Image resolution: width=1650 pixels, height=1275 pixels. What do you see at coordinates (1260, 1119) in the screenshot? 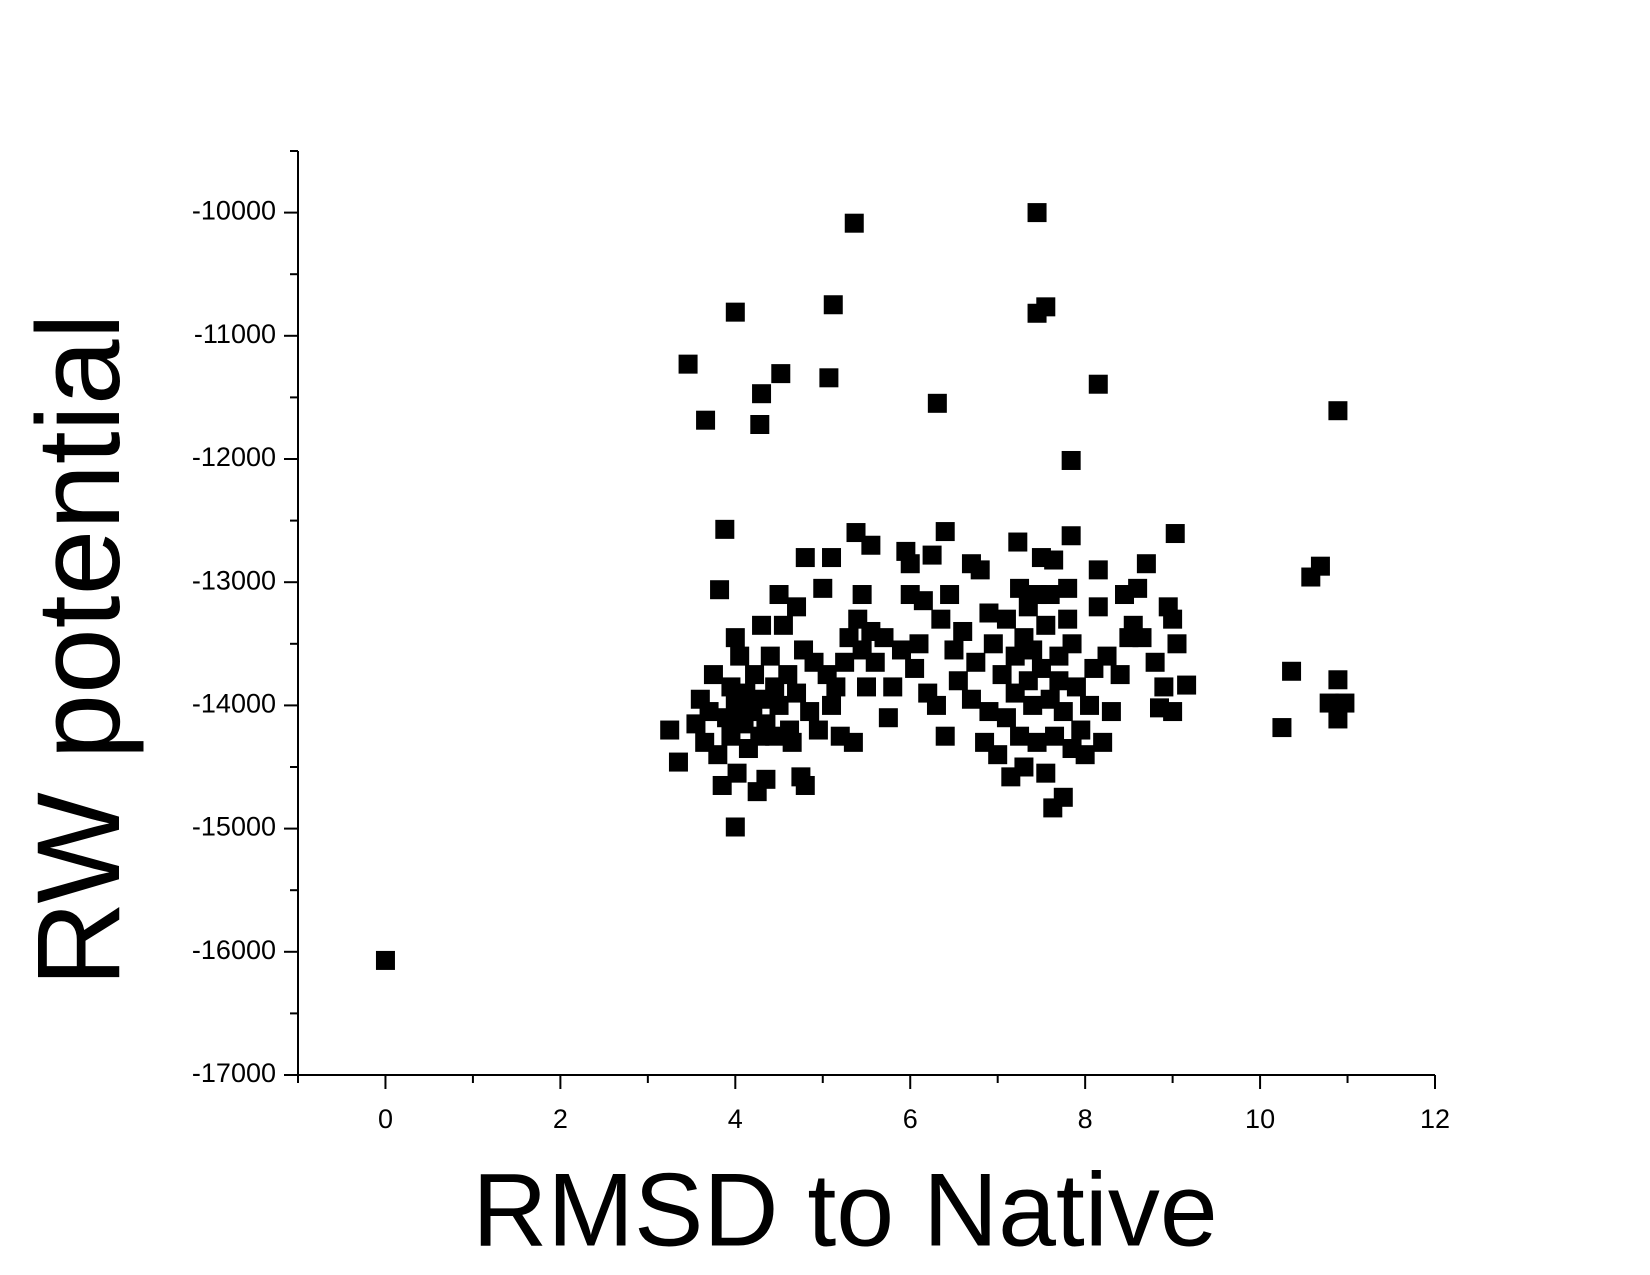
I see `x-tick-label: 10` at bounding box center [1260, 1119].